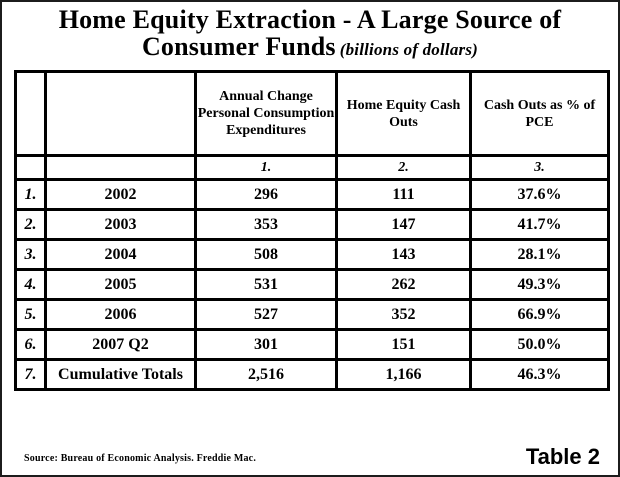 Image resolution: width=620 pixels, height=477 pixels. I want to click on pce-cell: 531, so click(266, 284).